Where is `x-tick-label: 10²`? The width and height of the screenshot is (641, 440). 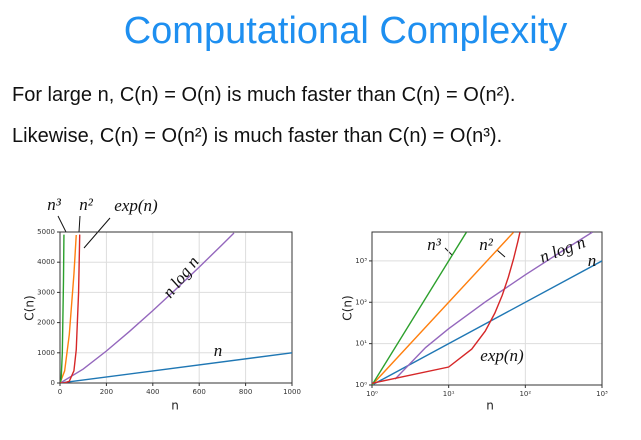 x-tick-label: 10² is located at coordinates (525, 394).